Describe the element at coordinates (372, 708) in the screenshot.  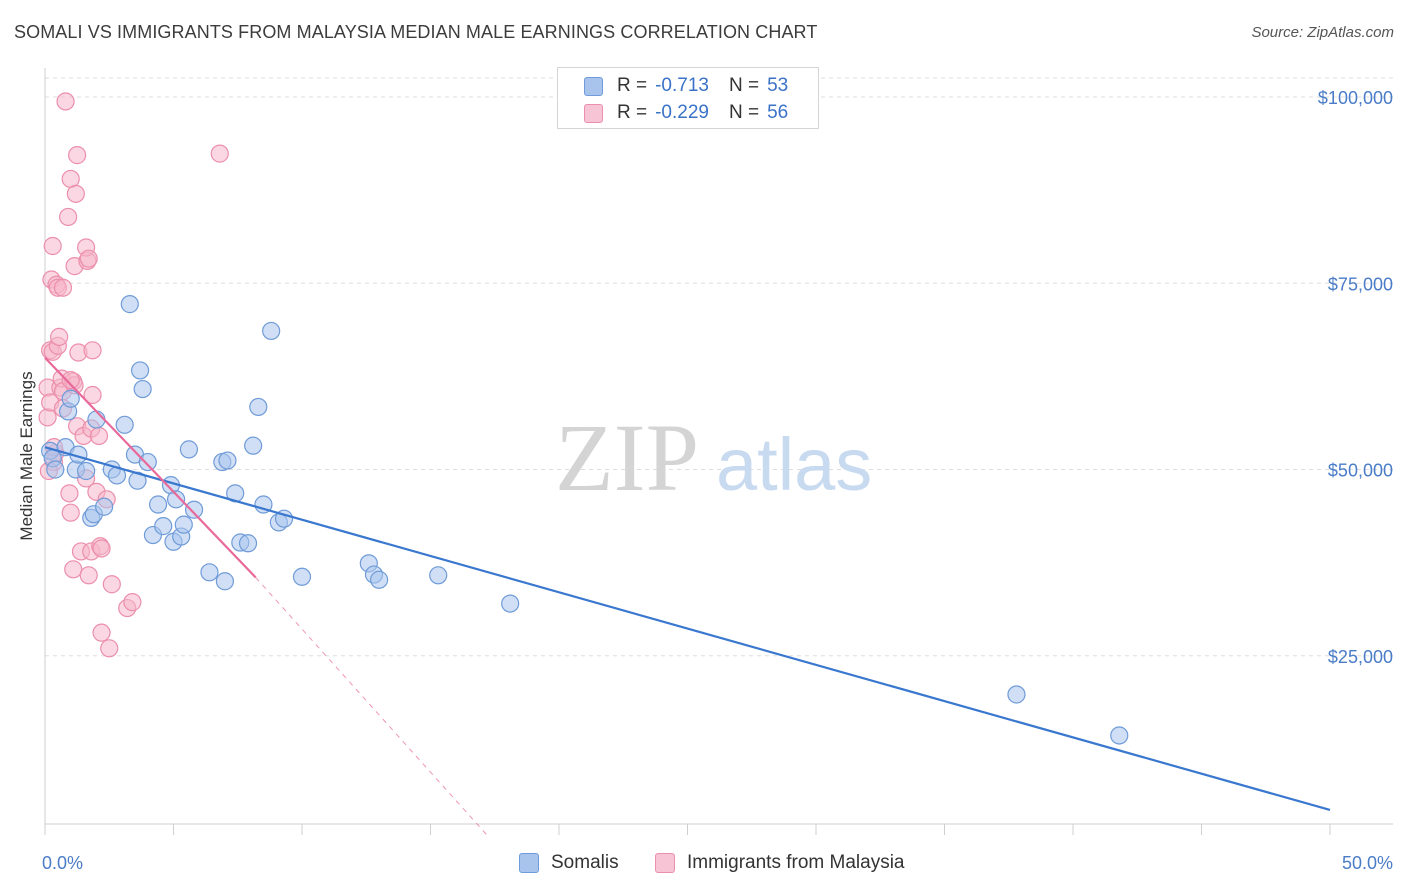
I see `malaysia-trend-extension` at that location.